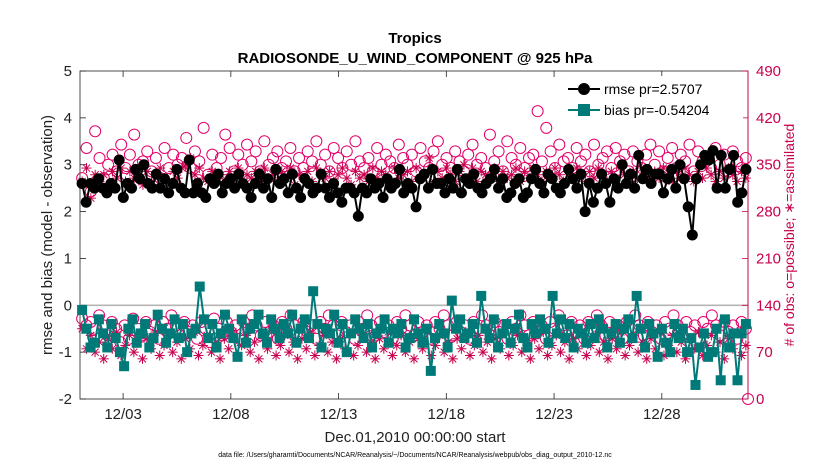 The height and width of the screenshot is (470, 830). Describe the element at coordinates (47, 235) in the screenshot. I see `y-axis-label-left: rmse and bias (model - observation)` at that location.